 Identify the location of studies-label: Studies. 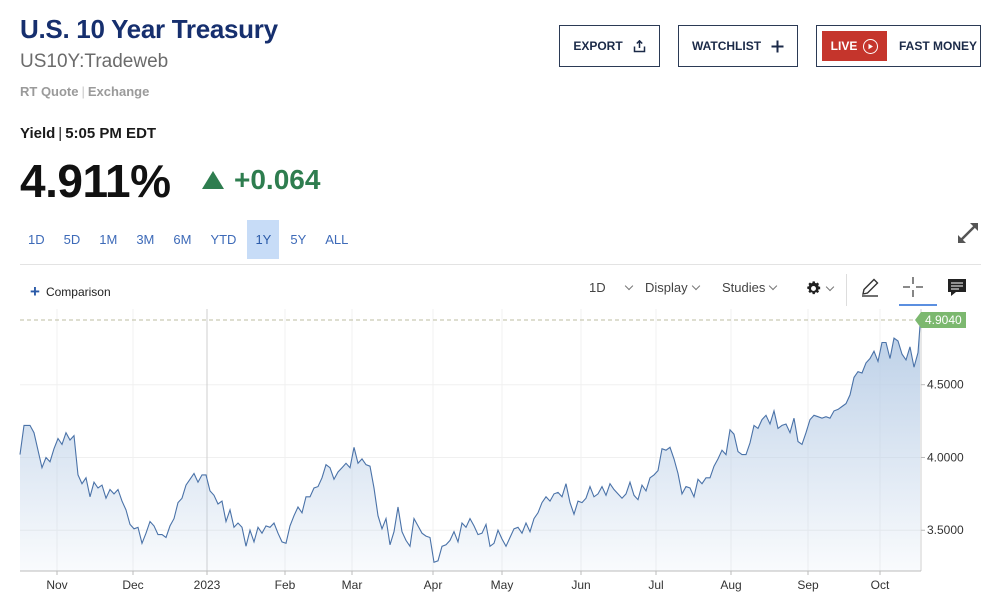
(744, 287).